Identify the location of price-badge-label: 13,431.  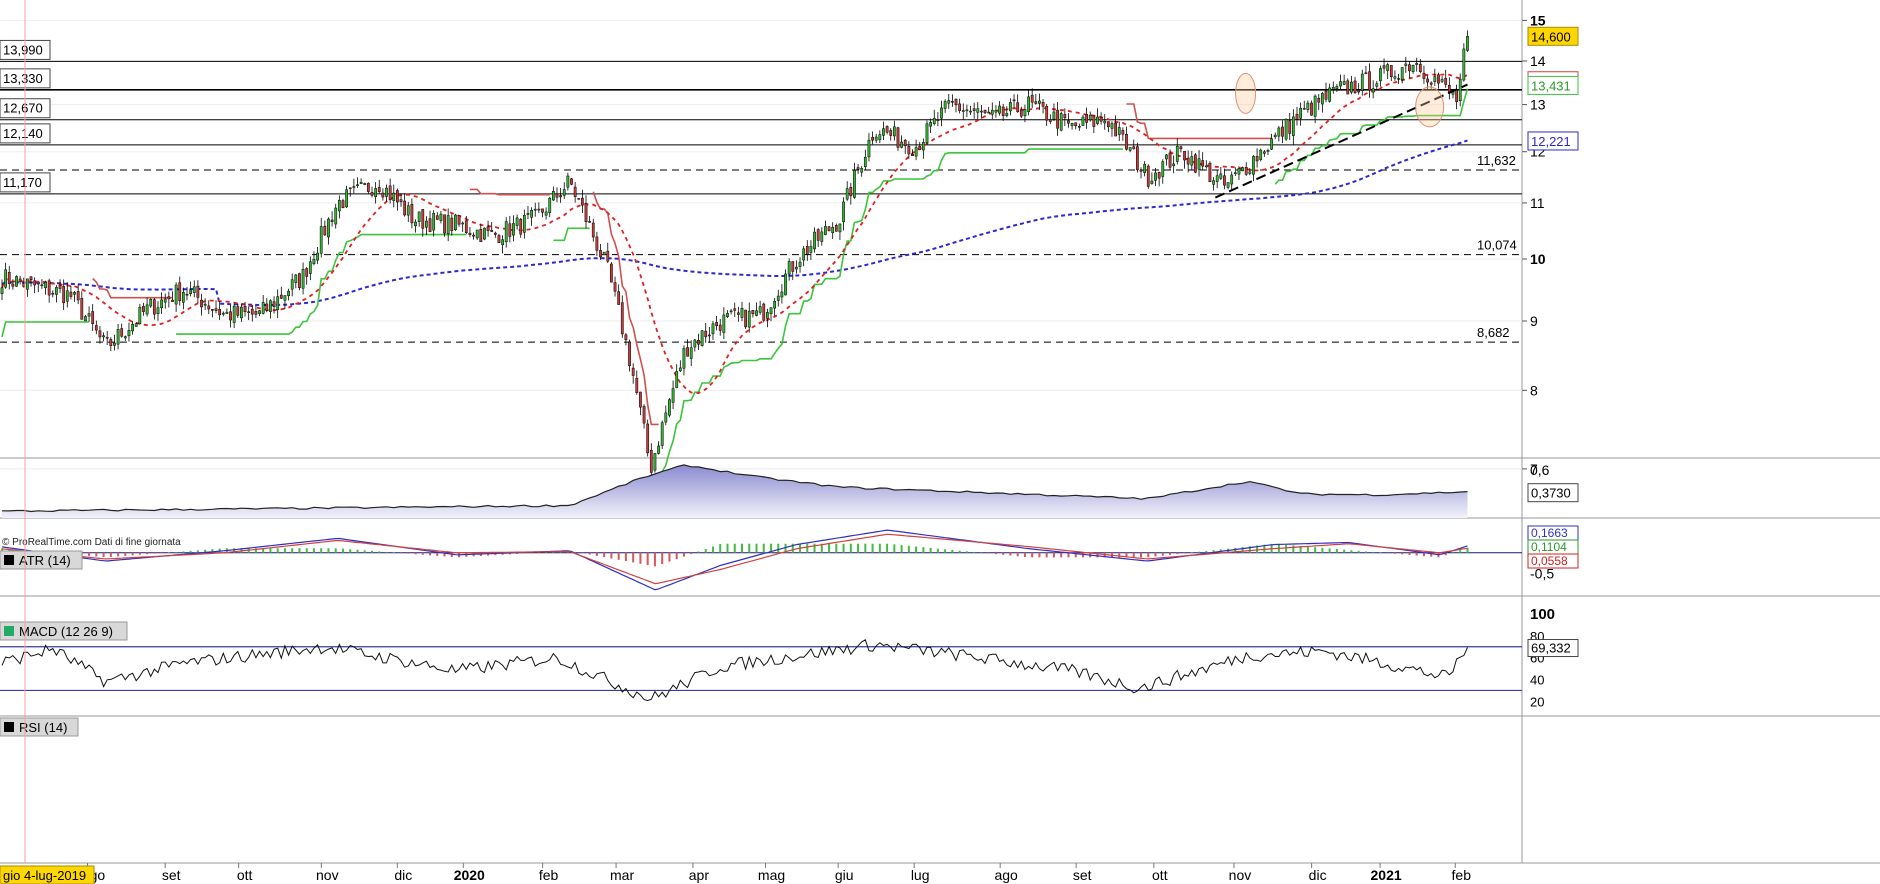
(1551, 85).